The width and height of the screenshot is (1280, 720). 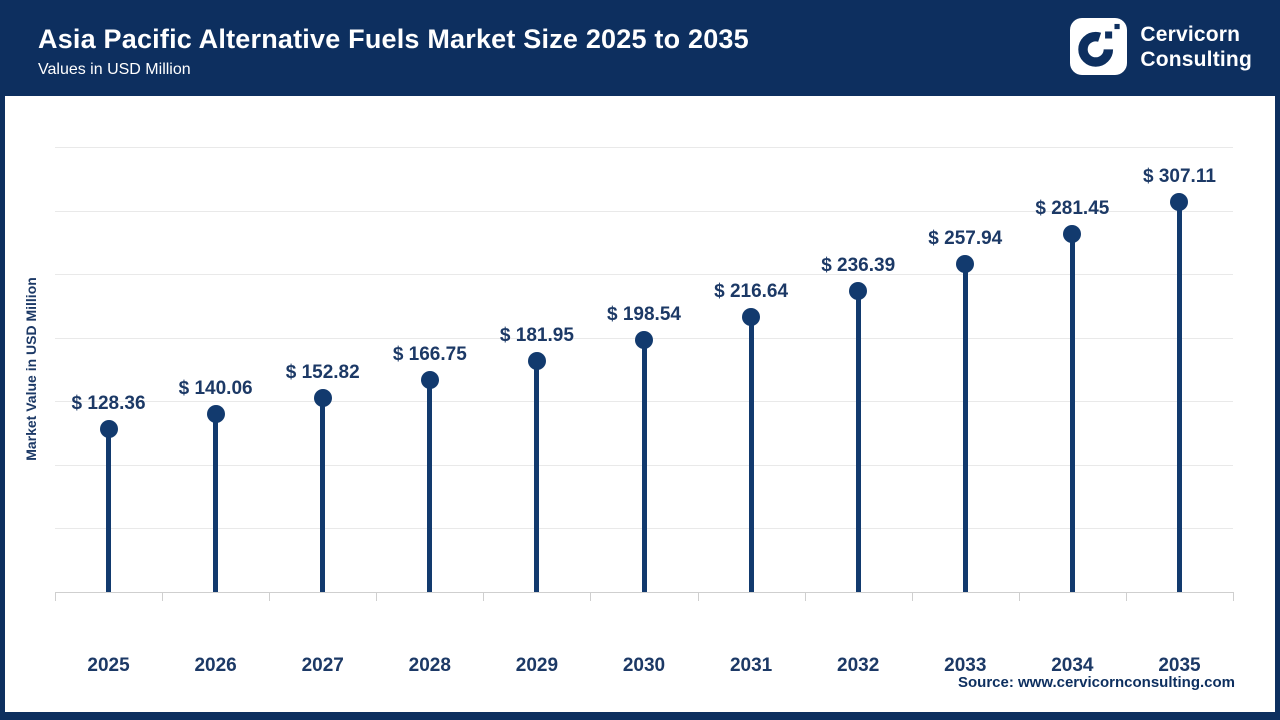 I want to click on value-label: $ 181.95, so click(x=536, y=335).